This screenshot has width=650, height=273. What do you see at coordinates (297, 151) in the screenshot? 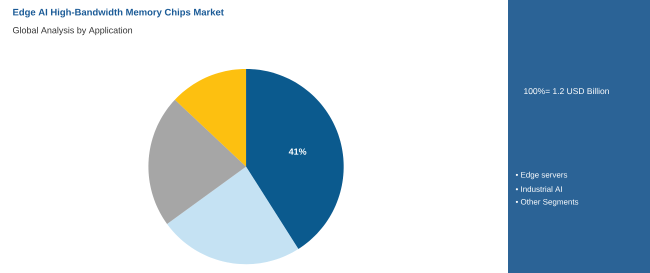
I see `data-label: 41%` at bounding box center [297, 151].